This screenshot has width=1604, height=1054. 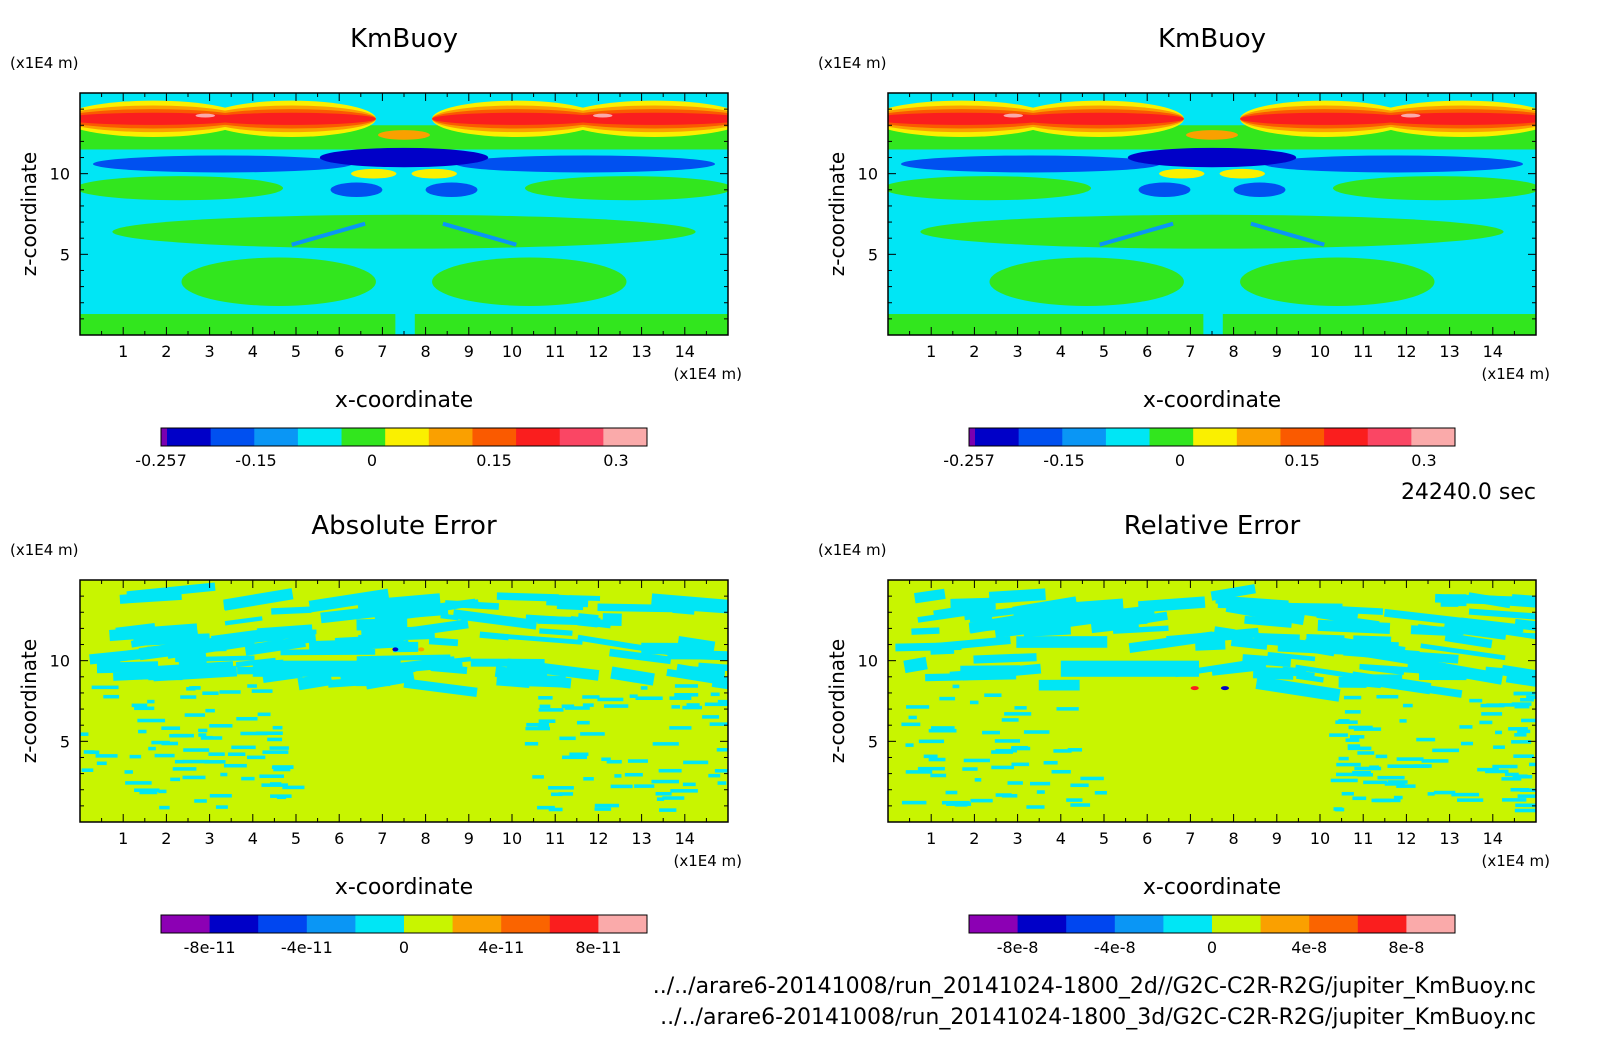 What do you see at coordinates (339, 838) in the screenshot?
I see `x-tick-label: 6` at bounding box center [339, 838].